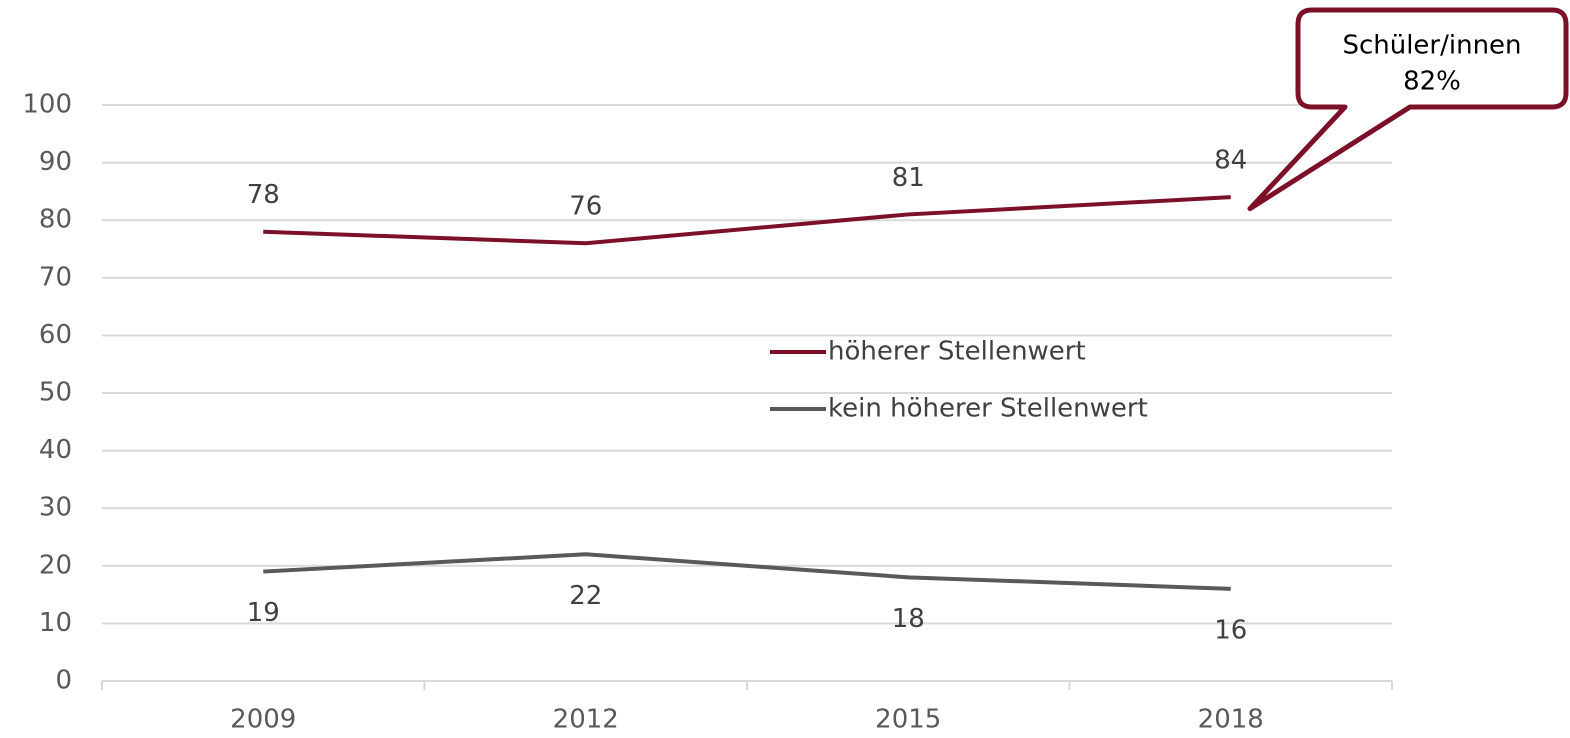 The image size is (1570, 738). What do you see at coordinates (55, 508) in the screenshot?
I see `y-tick-label: 30` at bounding box center [55, 508].